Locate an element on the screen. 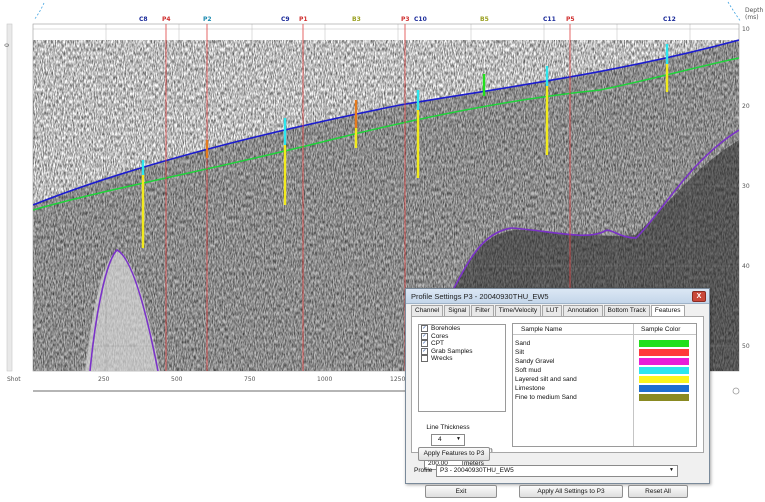 Image resolution: width=765 pixels, height=502 pixels. feature-type-boreholes: ✓ Boreholes is located at coordinates (462, 329).